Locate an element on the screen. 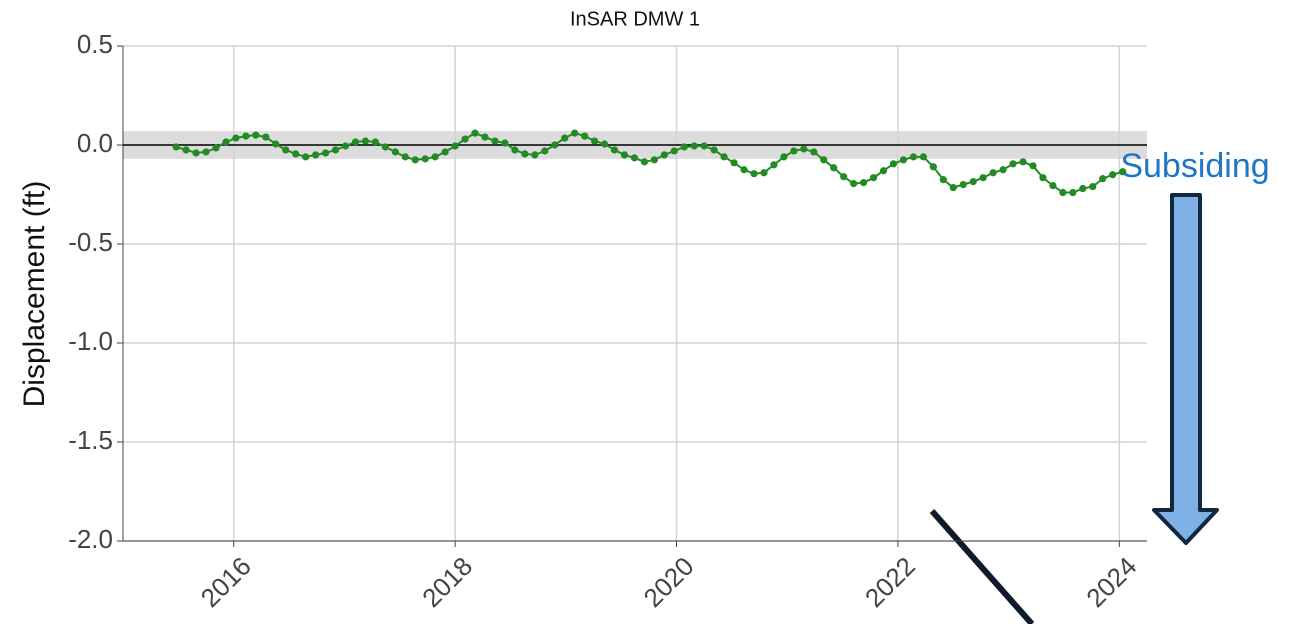 The image size is (1301, 624). y-tick-label: 0.5 is located at coordinates (95, 44).